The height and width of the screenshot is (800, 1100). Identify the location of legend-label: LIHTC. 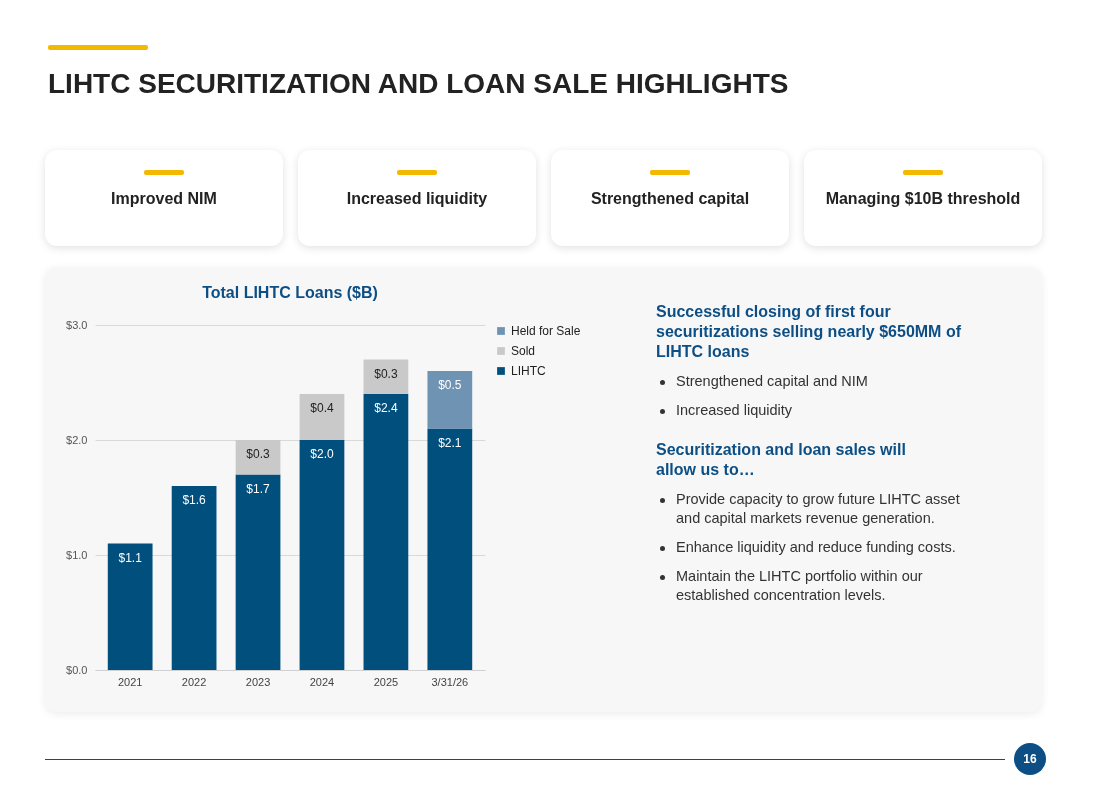
(528, 371).